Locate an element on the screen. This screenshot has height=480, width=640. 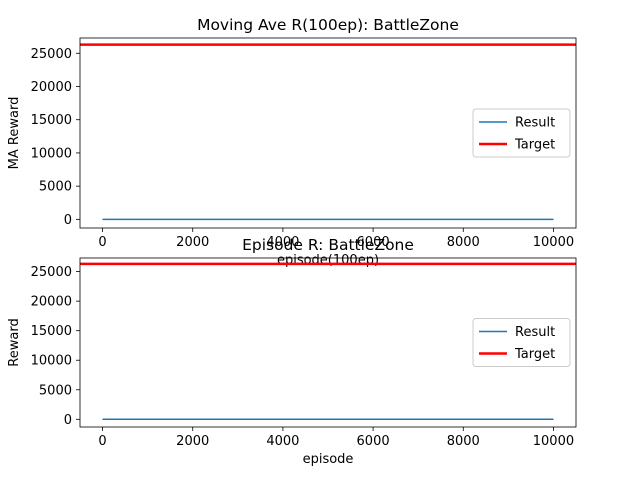
y-axis-label: MA Reward is located at coordinates (14, 133).